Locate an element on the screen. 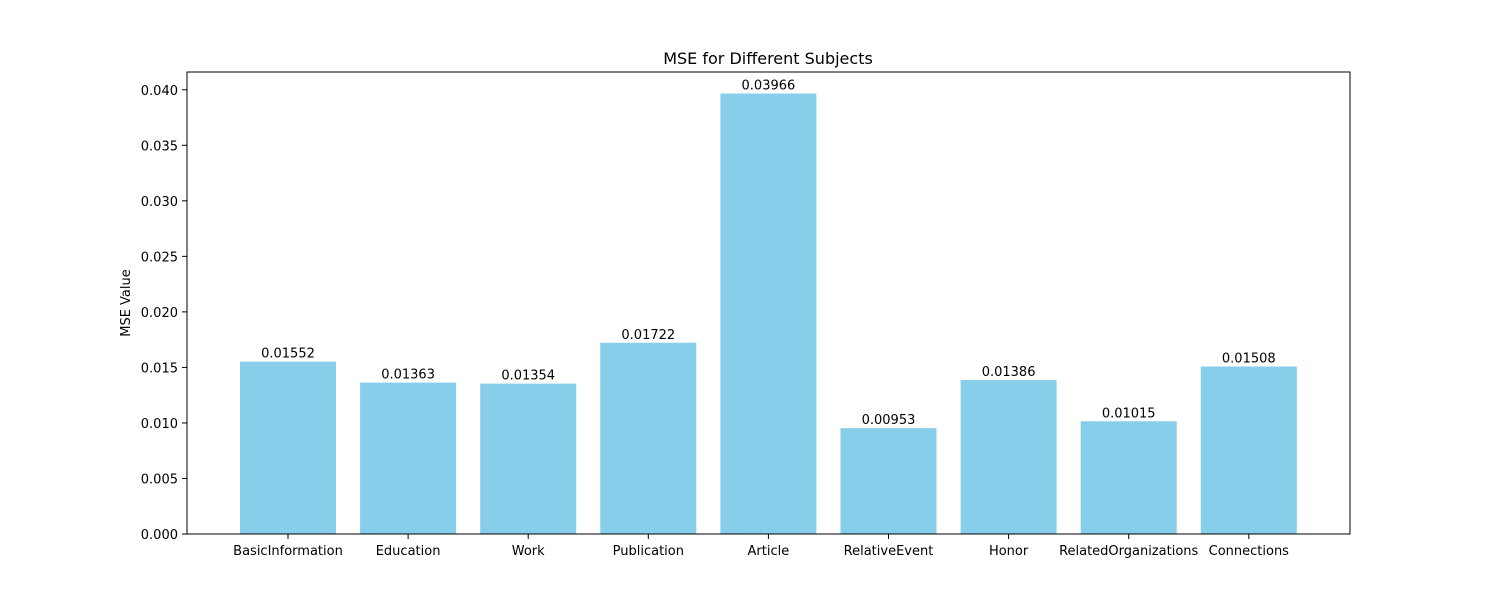 The image size is (1500, 600). data-label: 0.01015 is located at coordinates (1129, 413).